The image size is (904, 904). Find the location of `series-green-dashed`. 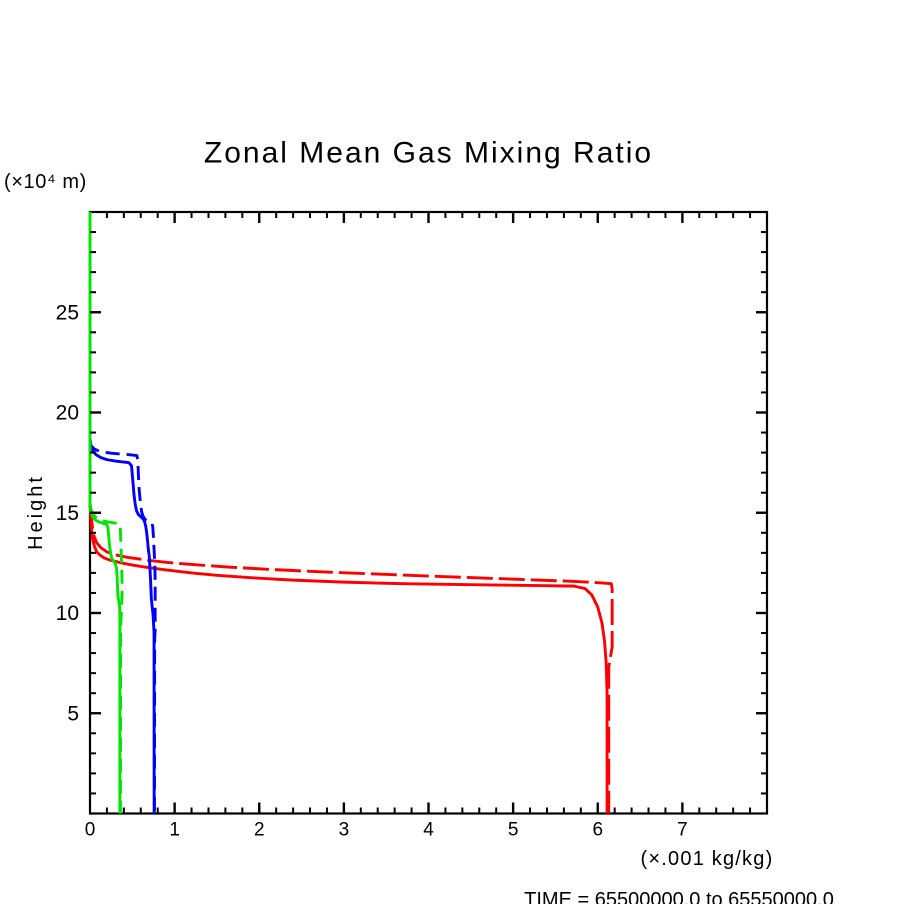

series-green-dashed is located at coordinates (106, 513).